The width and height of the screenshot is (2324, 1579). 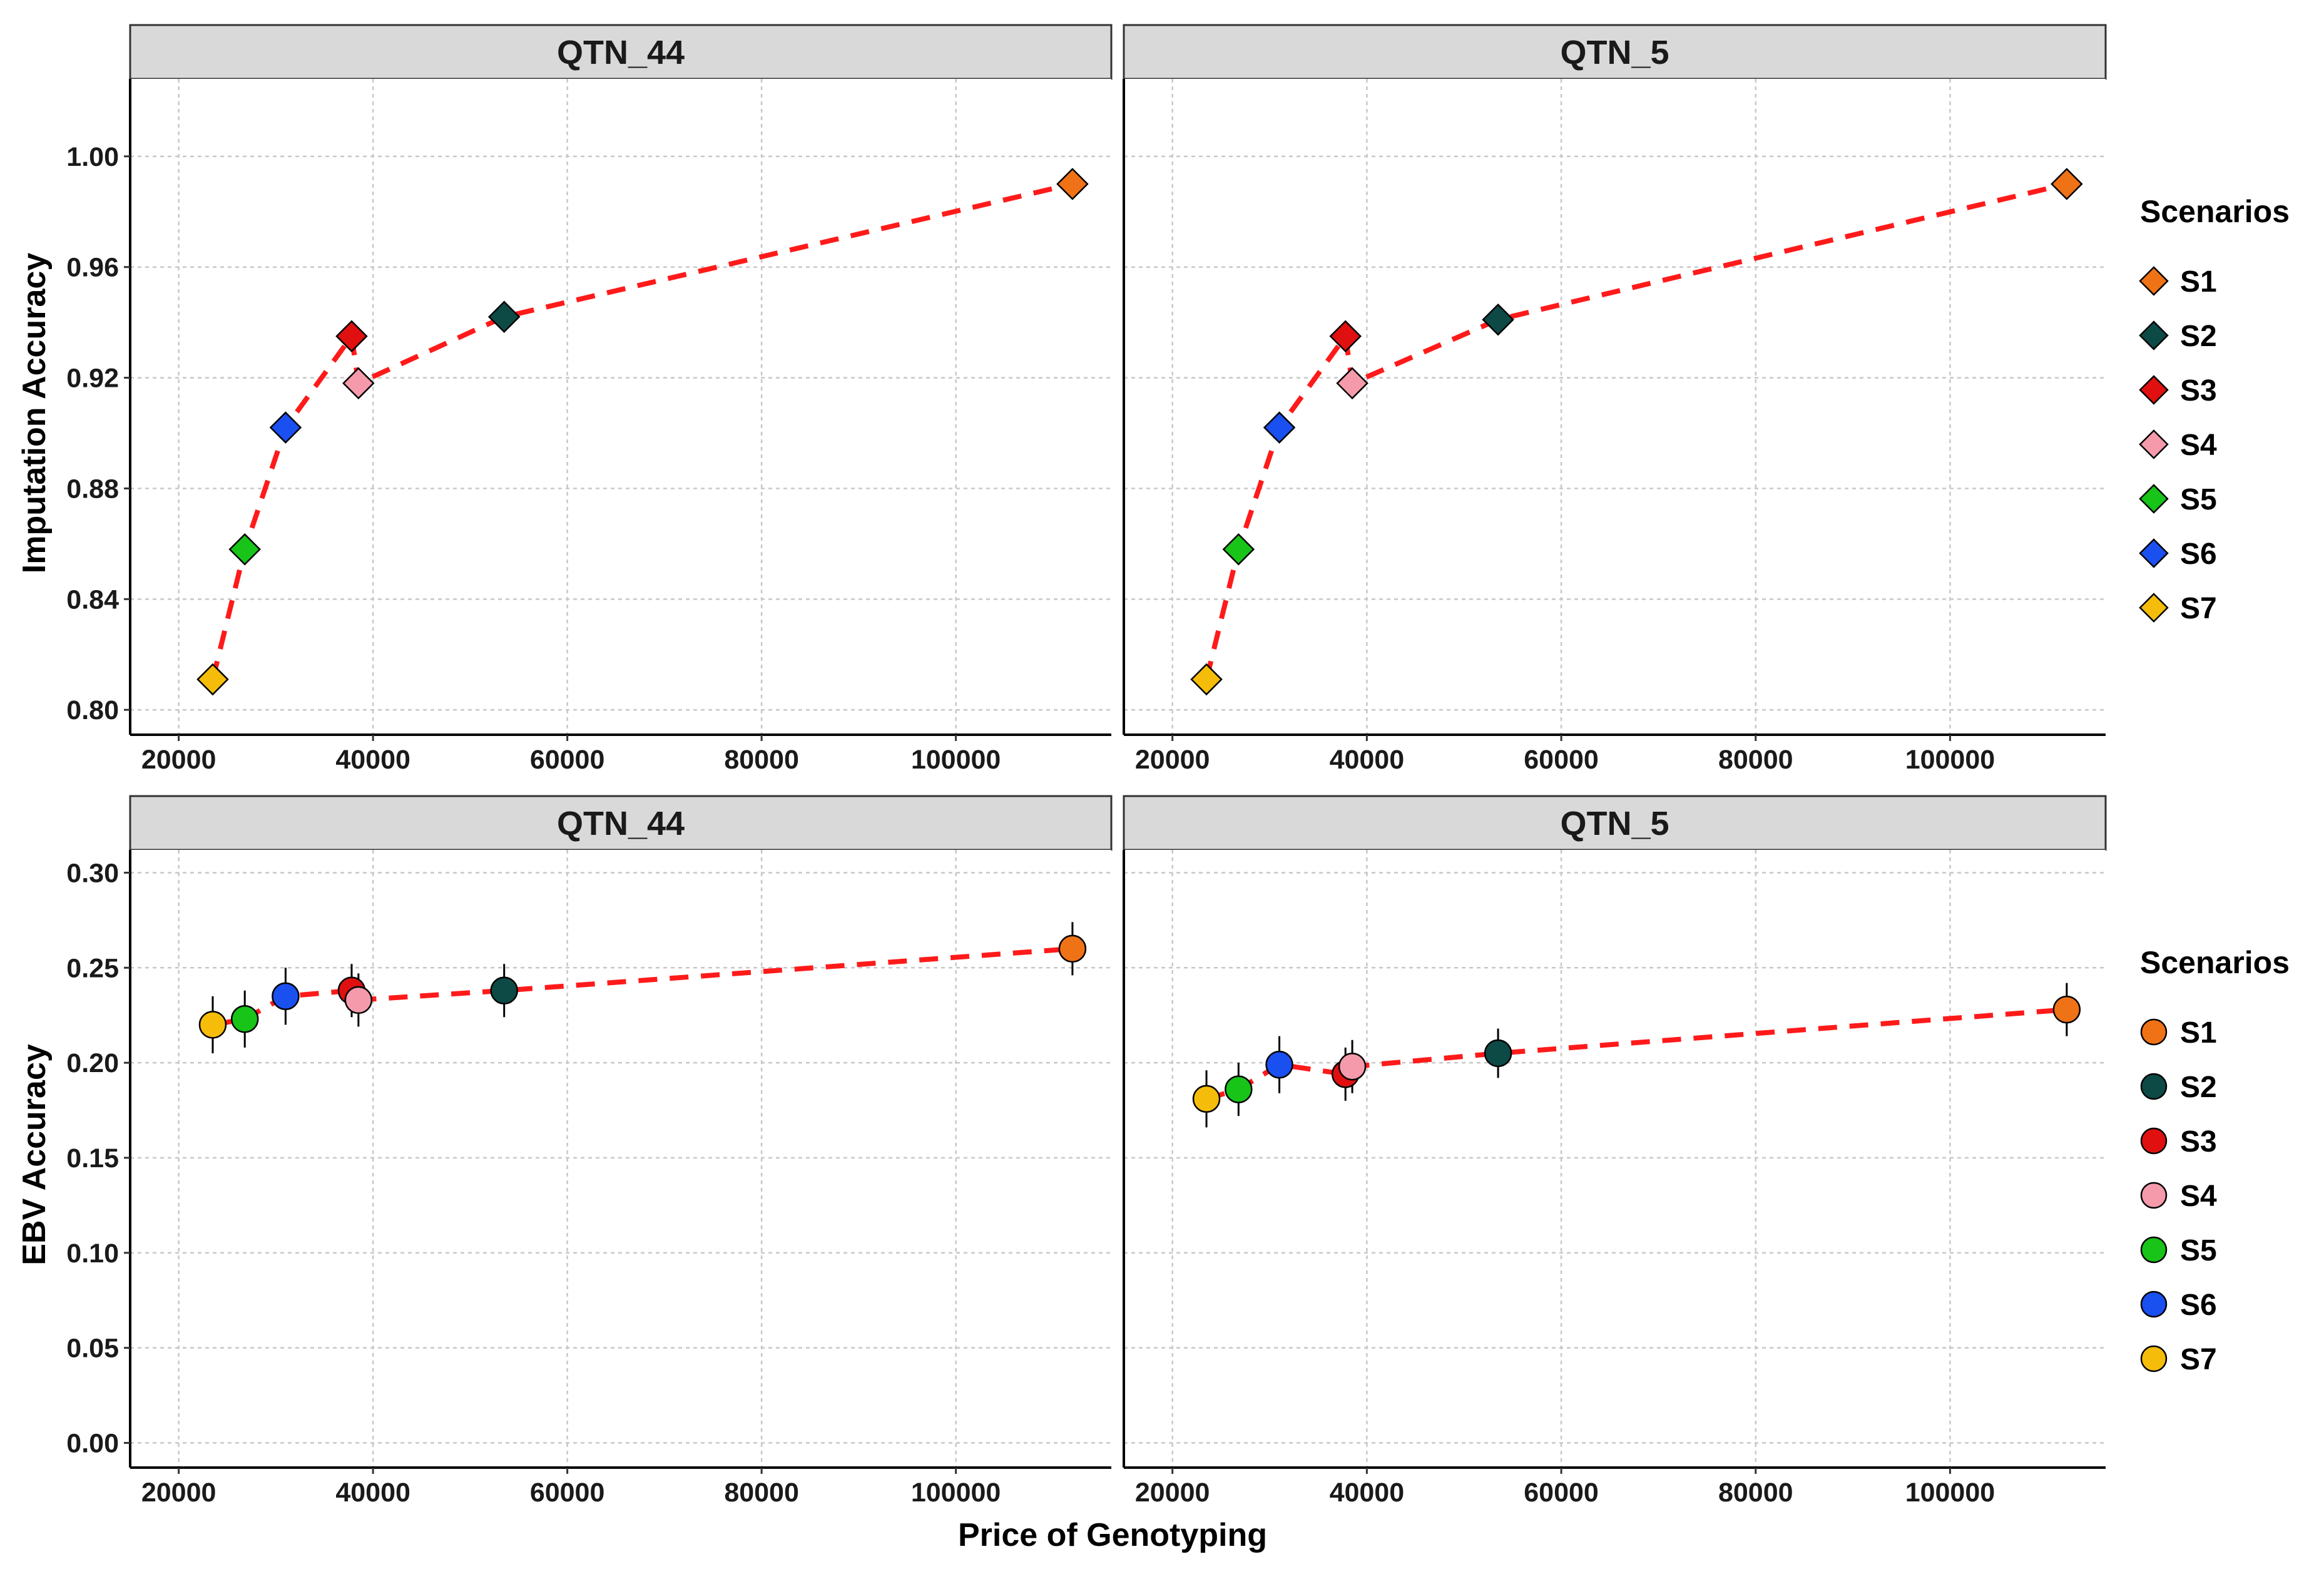 I want to click on y-axis-title-bottom: EBV Accuracy, so click(x=34, y=1154).